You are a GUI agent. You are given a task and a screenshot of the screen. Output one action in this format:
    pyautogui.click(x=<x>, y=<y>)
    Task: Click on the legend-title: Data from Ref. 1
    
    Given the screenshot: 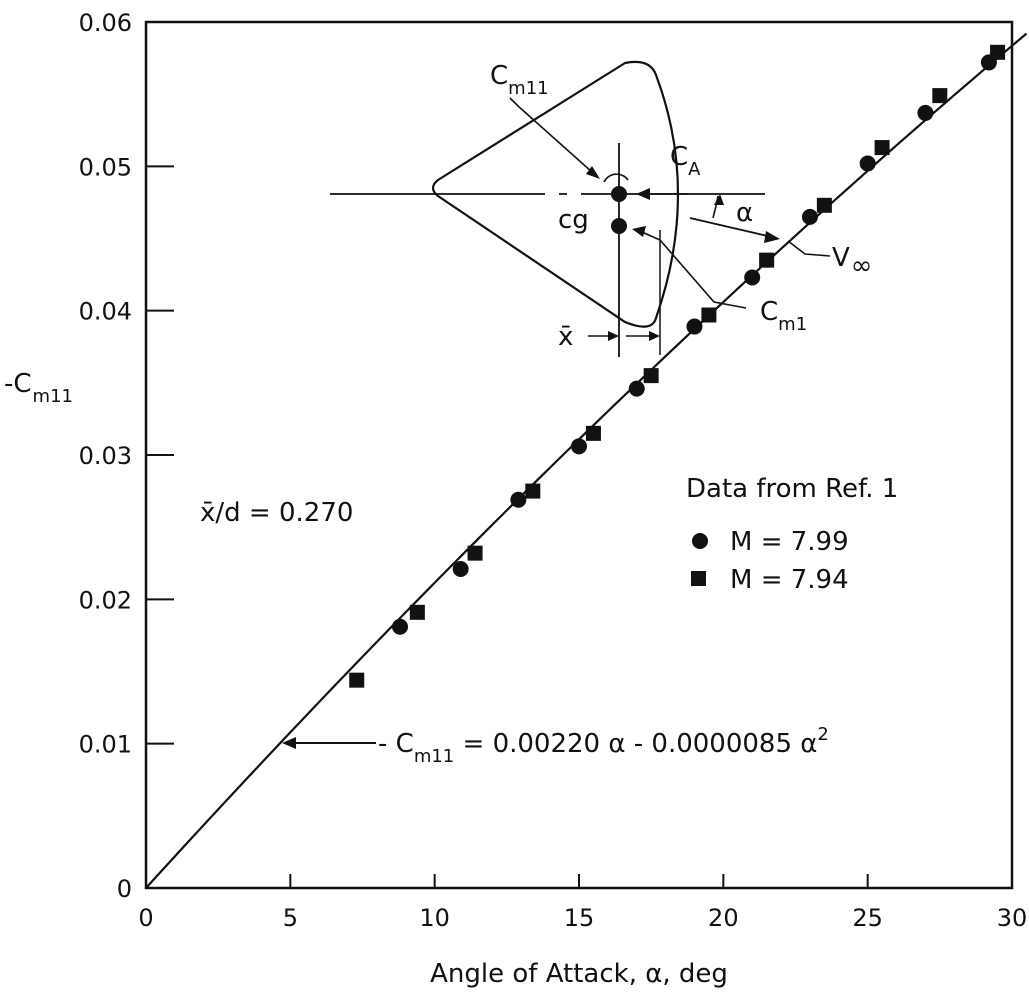 What is the action you would take?
    pyautogui.click(x=792, y=489)
    